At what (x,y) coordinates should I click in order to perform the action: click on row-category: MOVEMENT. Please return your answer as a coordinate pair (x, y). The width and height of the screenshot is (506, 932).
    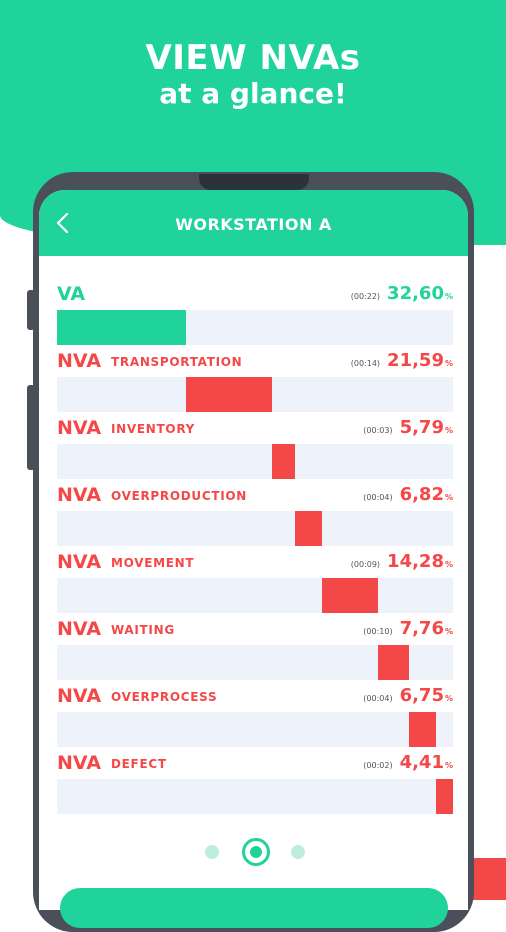
    Looking at the image, I should click on (153, 563).